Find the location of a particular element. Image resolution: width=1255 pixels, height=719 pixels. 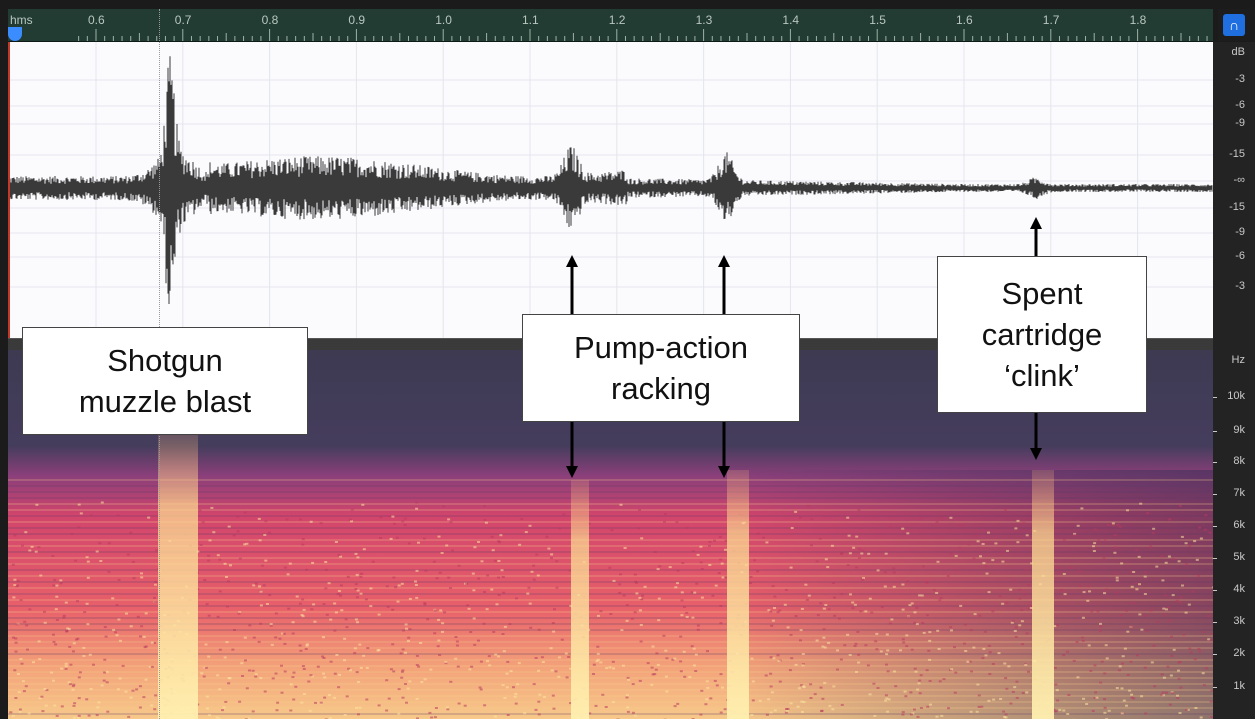

ruler-ticks is located at coordinates (643, 35).